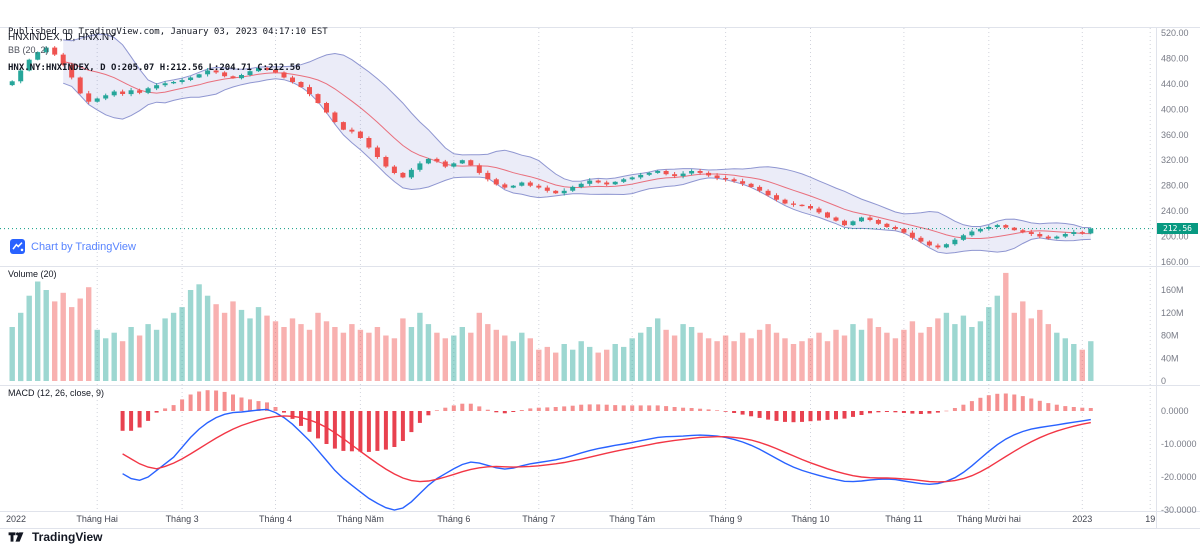 Image resolution: width=1200 pixels, height=547 pixels. I want to click on macd-axis-label: -30.0000, so click(1179, 510).